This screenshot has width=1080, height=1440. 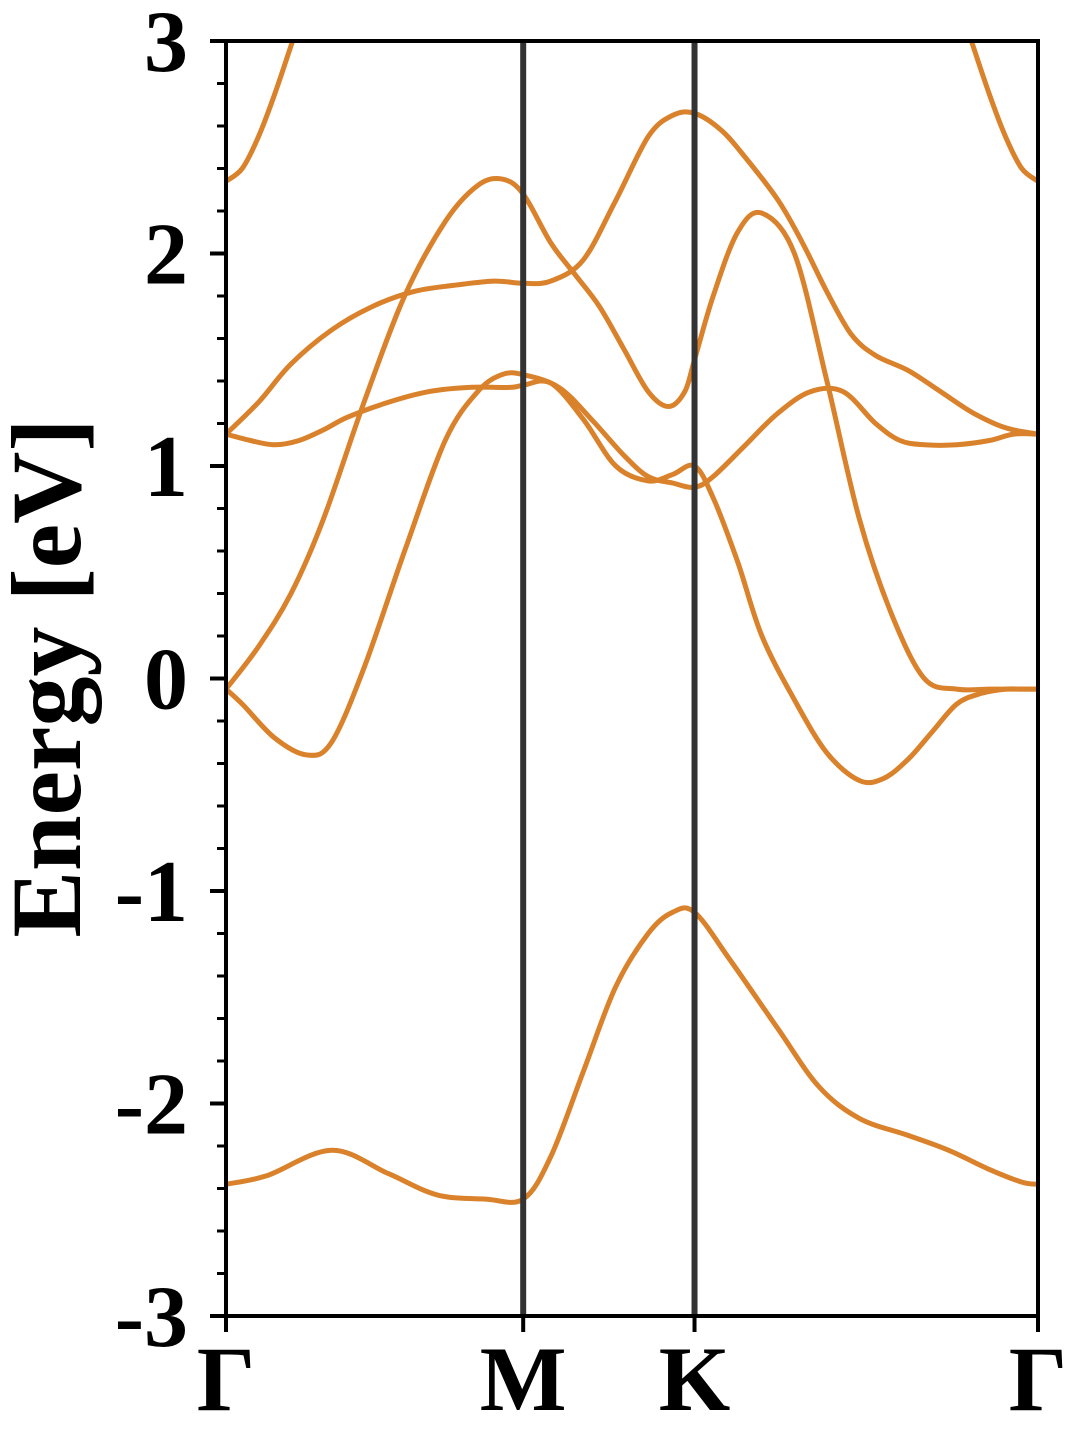 What do you see at coordinates (51, 677) in the screenshot?
I see `y-axis-label: Energy [eV]` at bounding box center [51, 677].